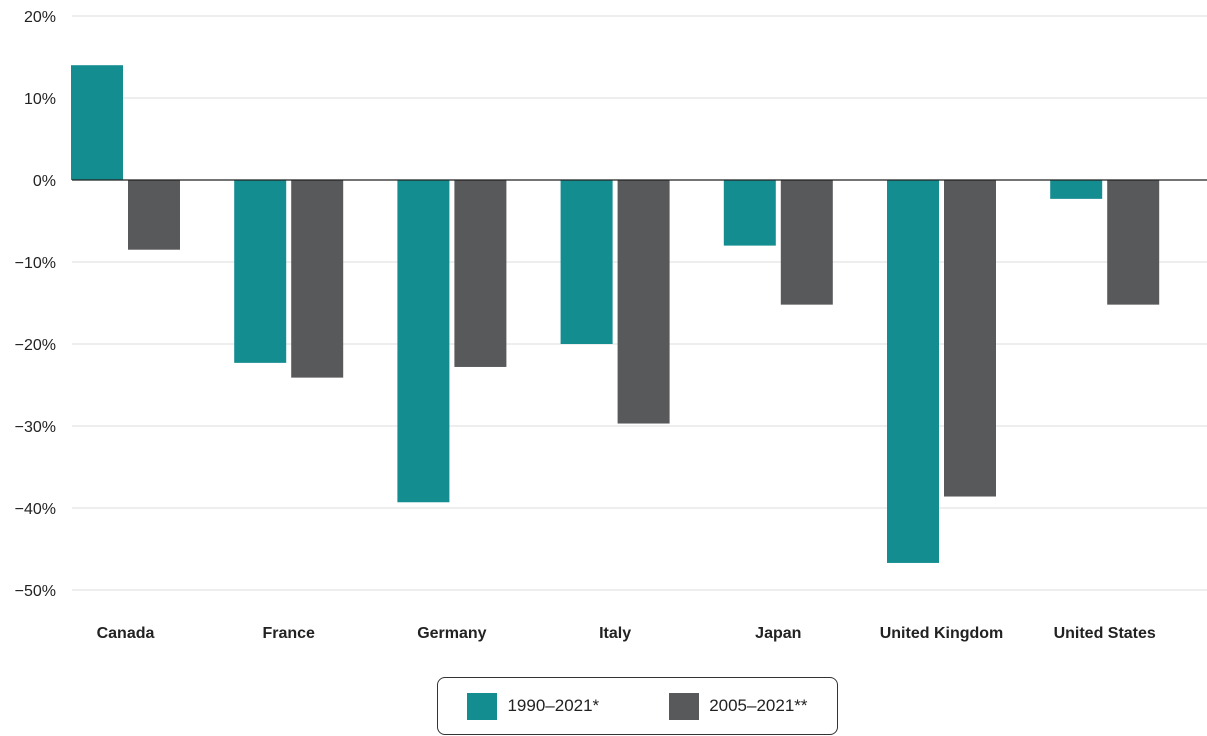  I want to click on legend-label-series-2: 2005–2021**, so click(758, 705).